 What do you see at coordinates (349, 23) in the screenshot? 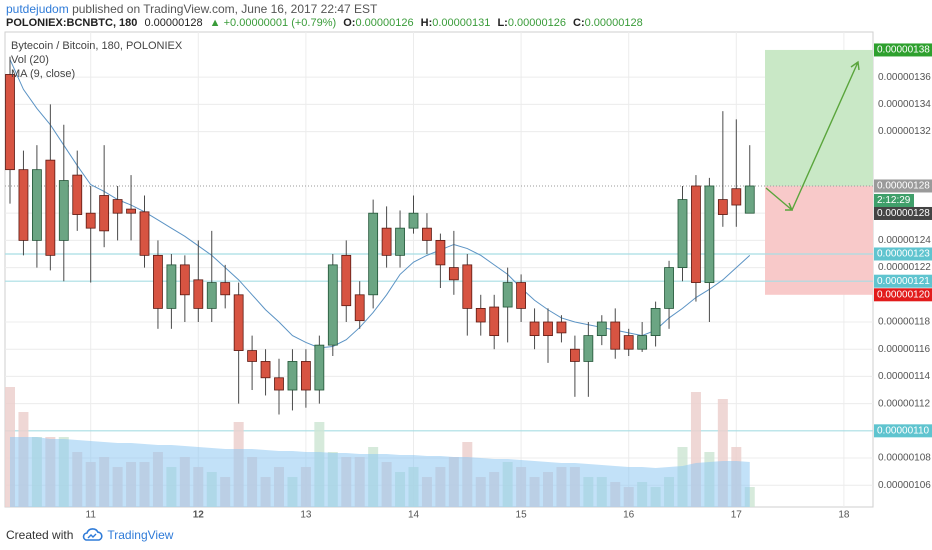
I see `ohlc-key: O:` at bounding box center [349, 23].